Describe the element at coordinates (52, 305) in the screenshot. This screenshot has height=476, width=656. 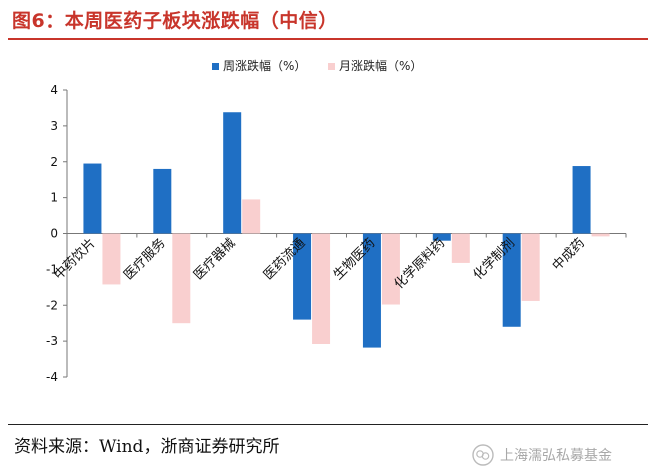
I see `y-tick-label: -2` at that location.